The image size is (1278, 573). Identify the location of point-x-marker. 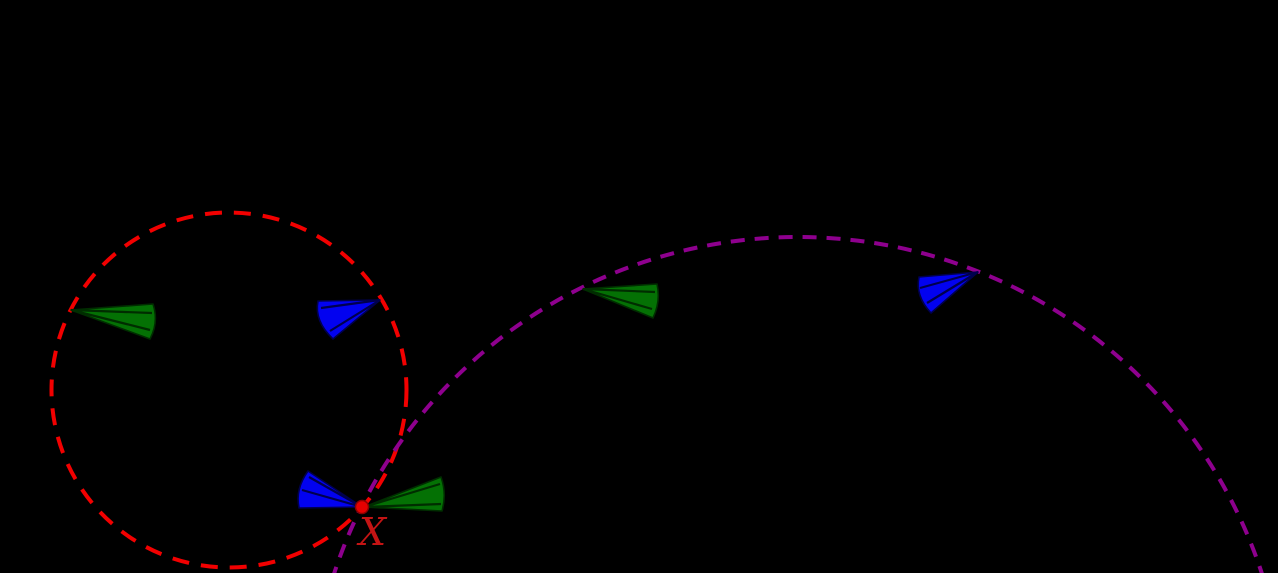
(362, 507).